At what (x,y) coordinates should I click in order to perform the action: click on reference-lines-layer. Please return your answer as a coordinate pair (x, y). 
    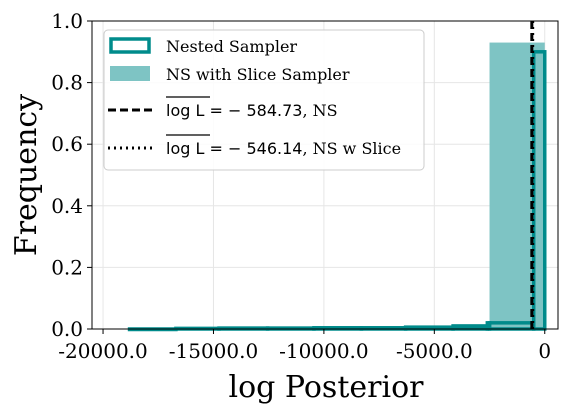
    Looking at the image, I should click on (532, 175).